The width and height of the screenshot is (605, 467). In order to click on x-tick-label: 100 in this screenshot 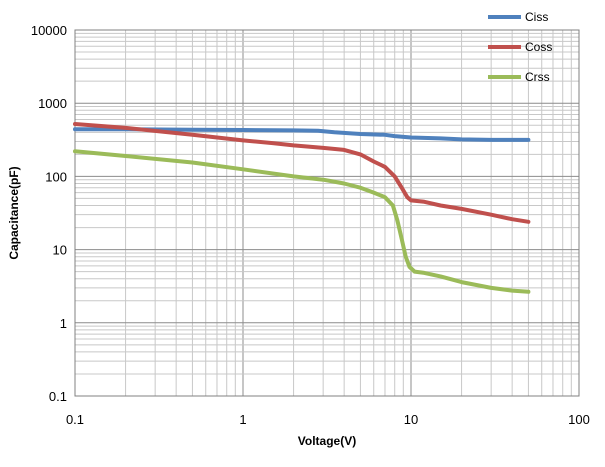, I will do `click(579, 419)`.